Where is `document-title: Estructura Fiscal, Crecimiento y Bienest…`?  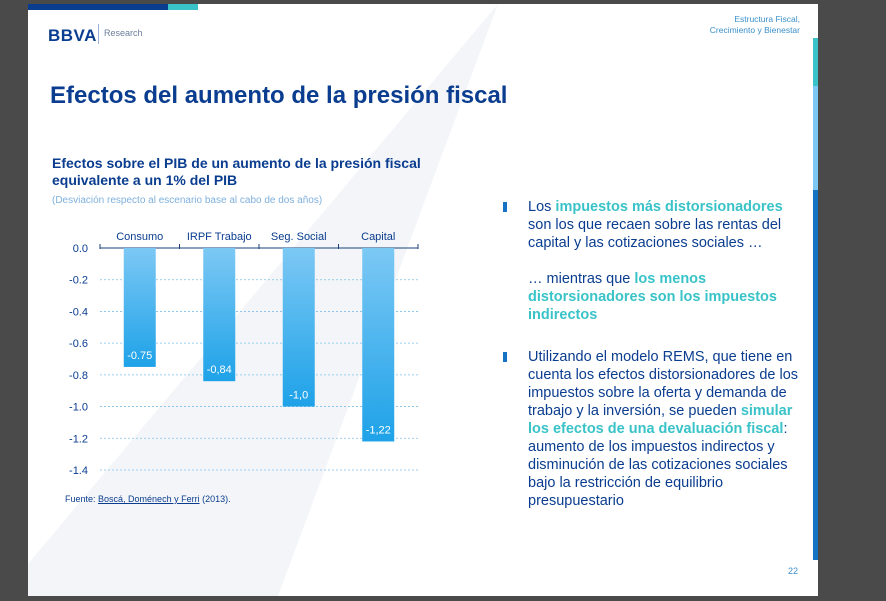 document-title: Estructura Fiscal, Crecimiento y Bienest… is located at coordinates (755, 25).